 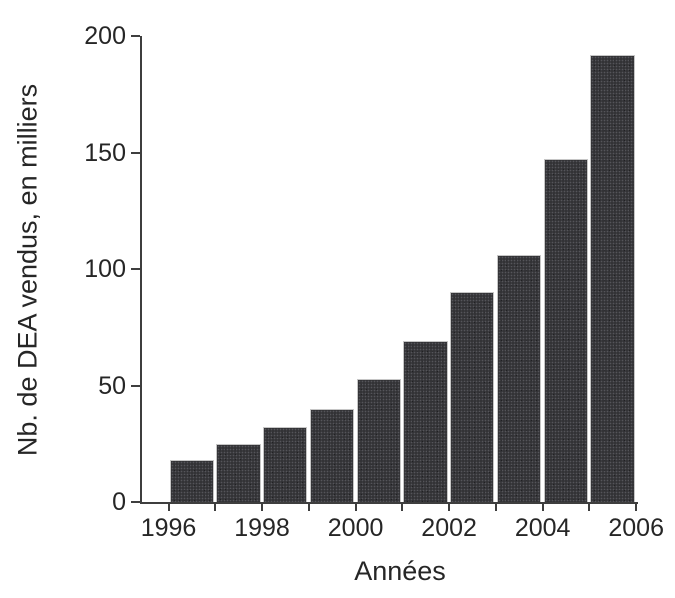 What do you see at coordinates (542, 528) in the screenshot?
I see `x-tick-label-2004: 2004` at bounding box center [542, 528].